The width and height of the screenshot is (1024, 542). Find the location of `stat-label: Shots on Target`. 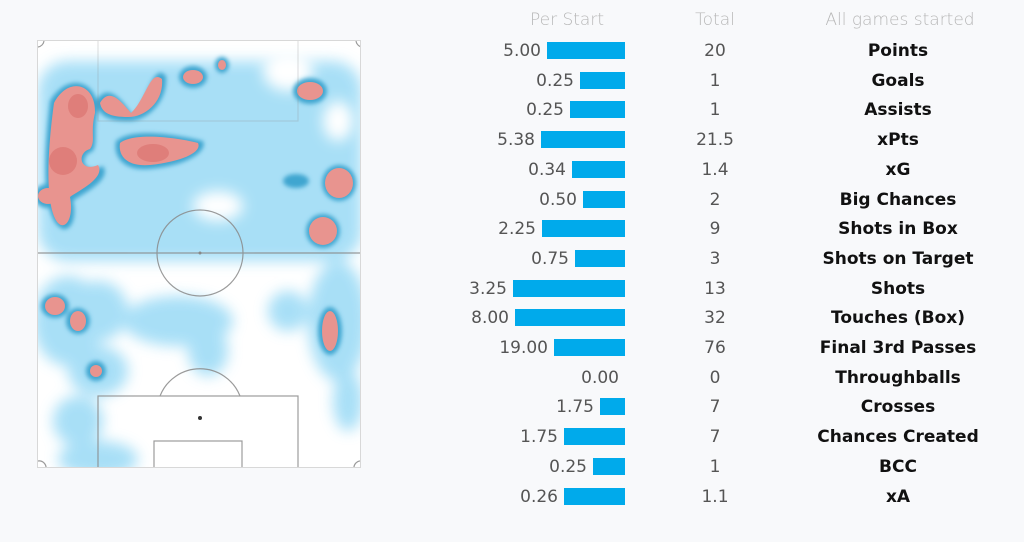

stat-label: Shots on Target is located at coordinates (898, 258).